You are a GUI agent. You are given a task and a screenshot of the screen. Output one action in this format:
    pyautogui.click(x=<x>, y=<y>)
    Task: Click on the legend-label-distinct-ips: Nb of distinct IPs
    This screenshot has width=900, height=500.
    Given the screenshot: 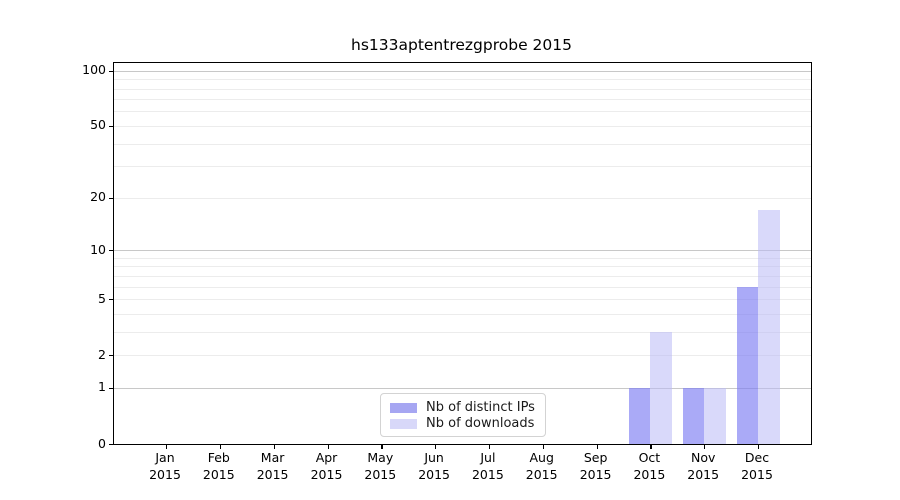 What is the action you would take?
    pyautogui.click(x=480, y=407)
    